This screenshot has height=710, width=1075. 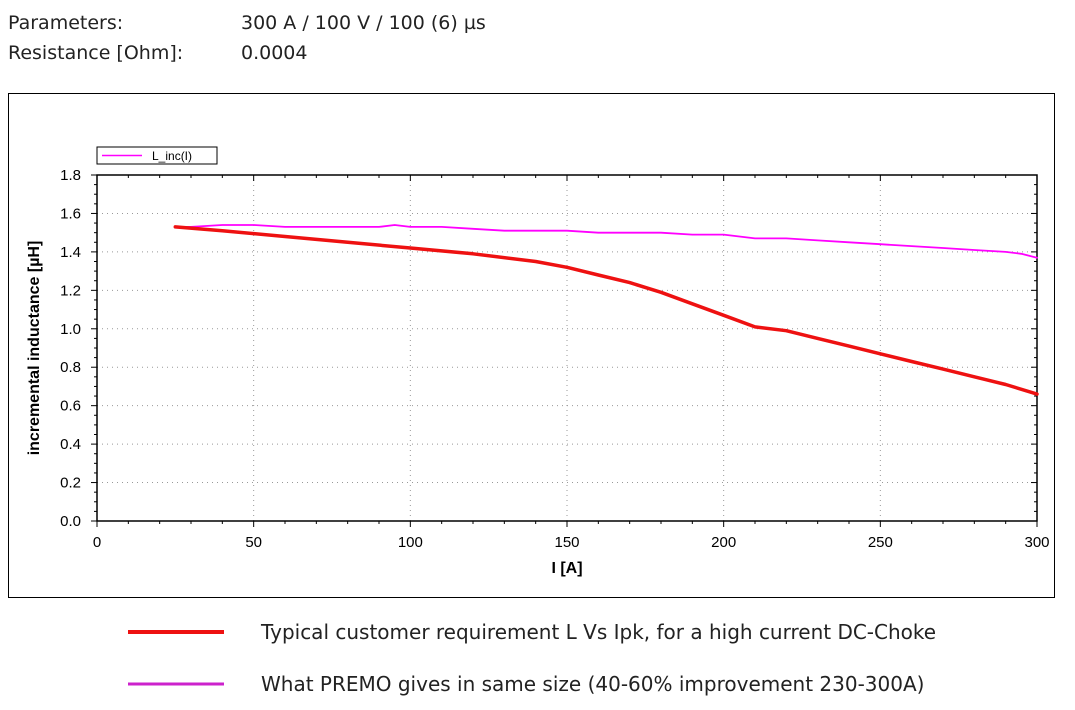 I want to click on legend-magenta-line, so click(x=176, y=684).